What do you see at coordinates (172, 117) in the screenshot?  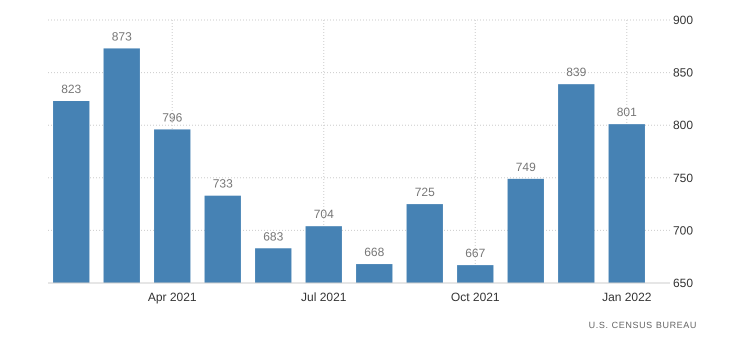 I see `data-label: 796` at bounding box center [172, 117].